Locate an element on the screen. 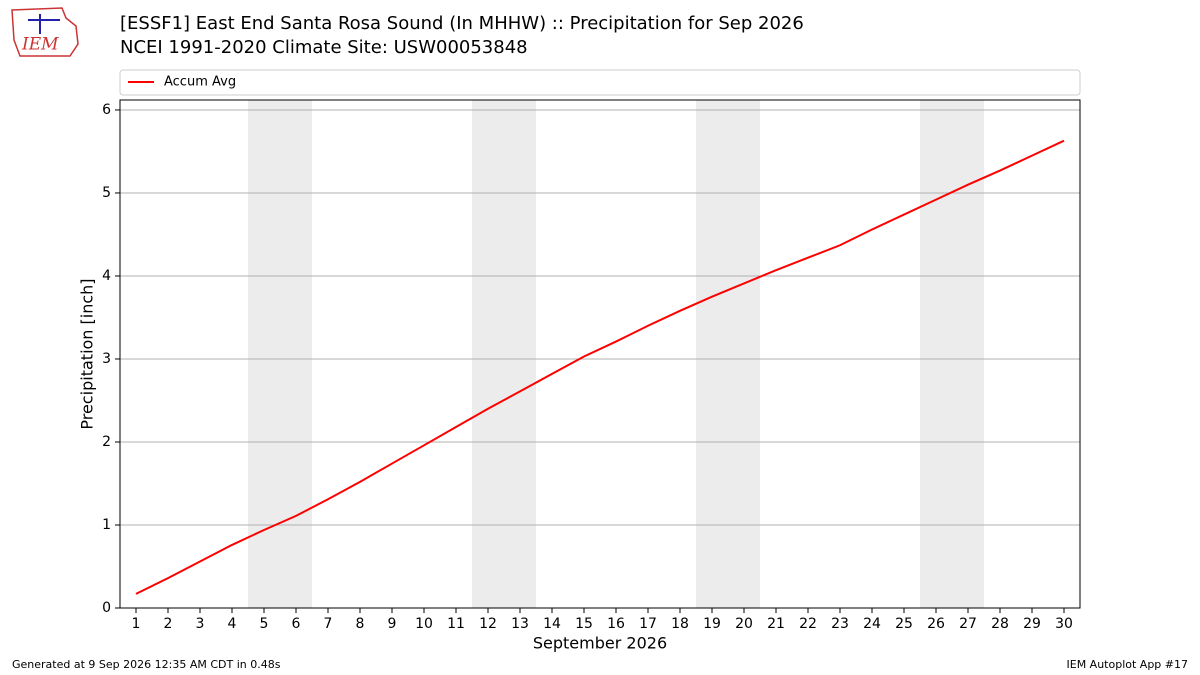  x-tick-label: 7 is located at coordinates (328, 624).